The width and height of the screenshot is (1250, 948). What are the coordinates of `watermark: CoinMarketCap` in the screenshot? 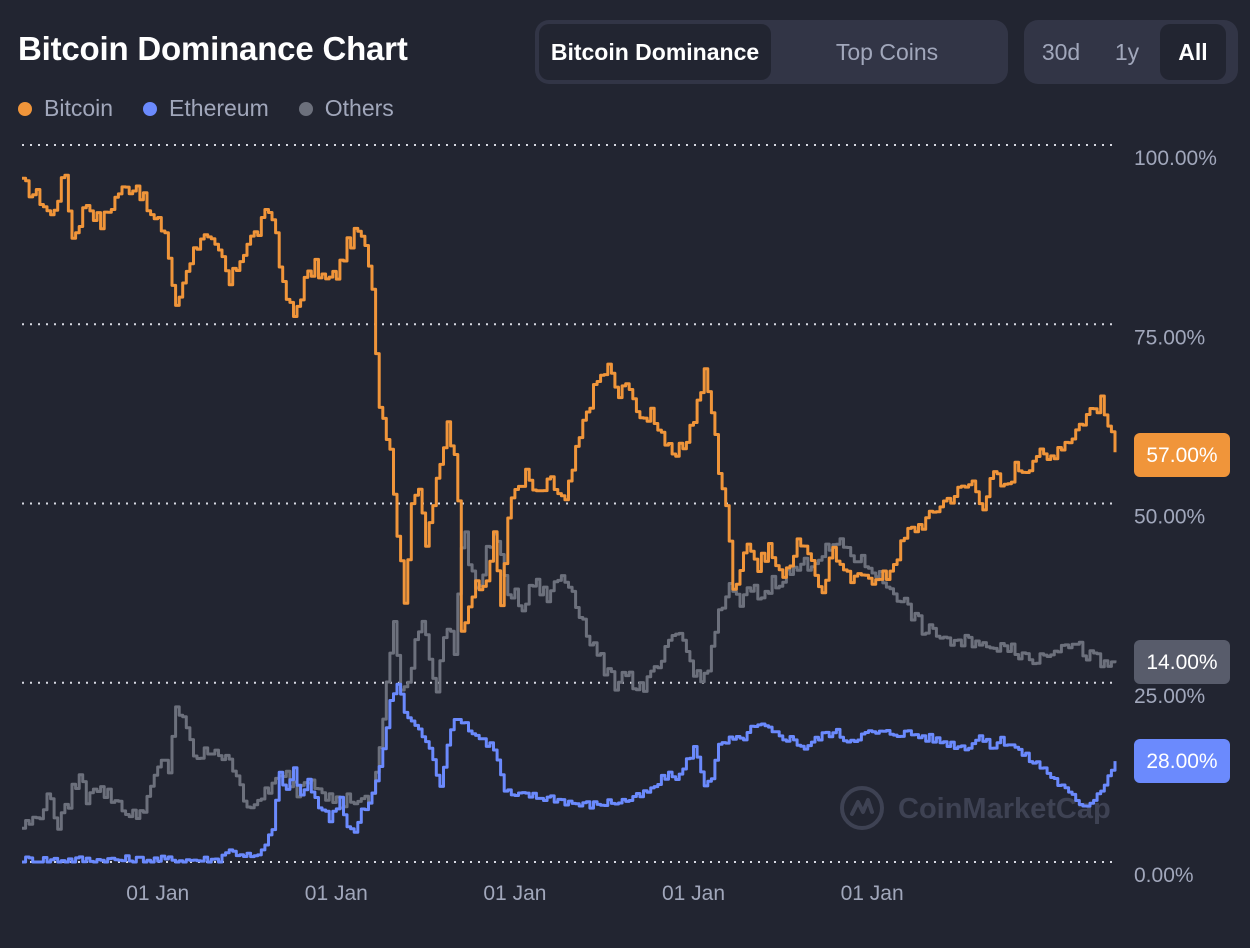 It's located at (975, 808).